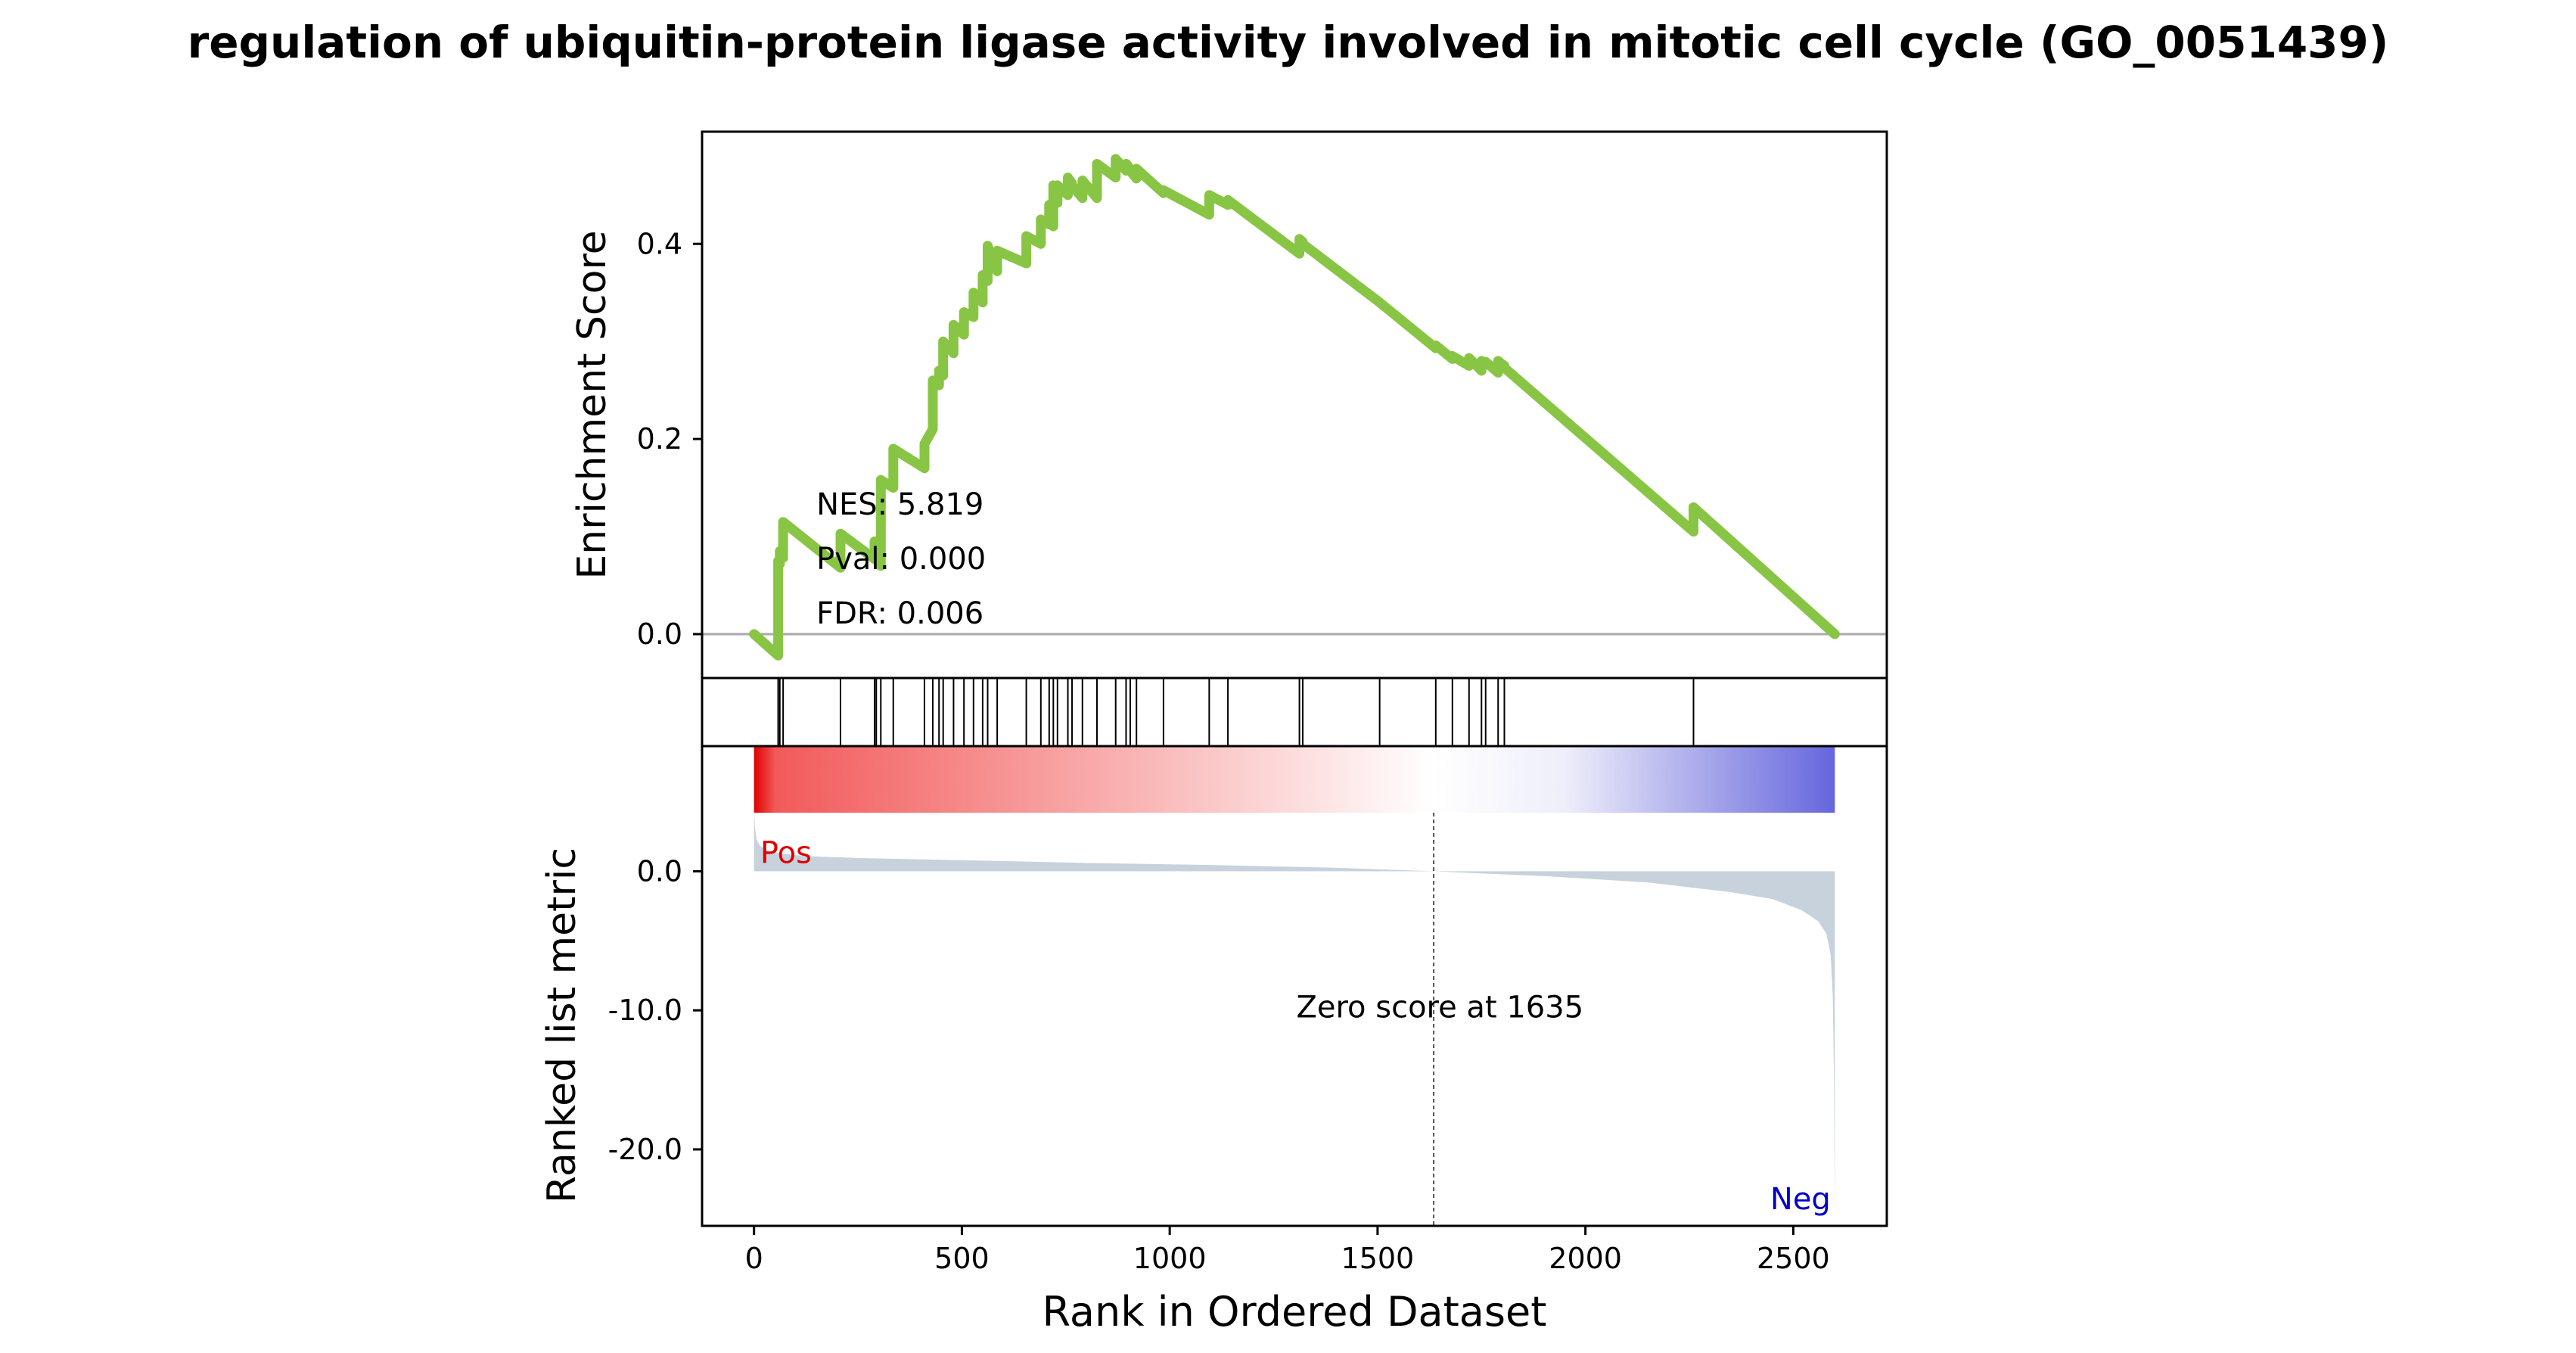  Describe the element at coordinates (1295, 1312) in the screenshot. I see `x-axis-label: Rank in Ordered Dataset` at that location.